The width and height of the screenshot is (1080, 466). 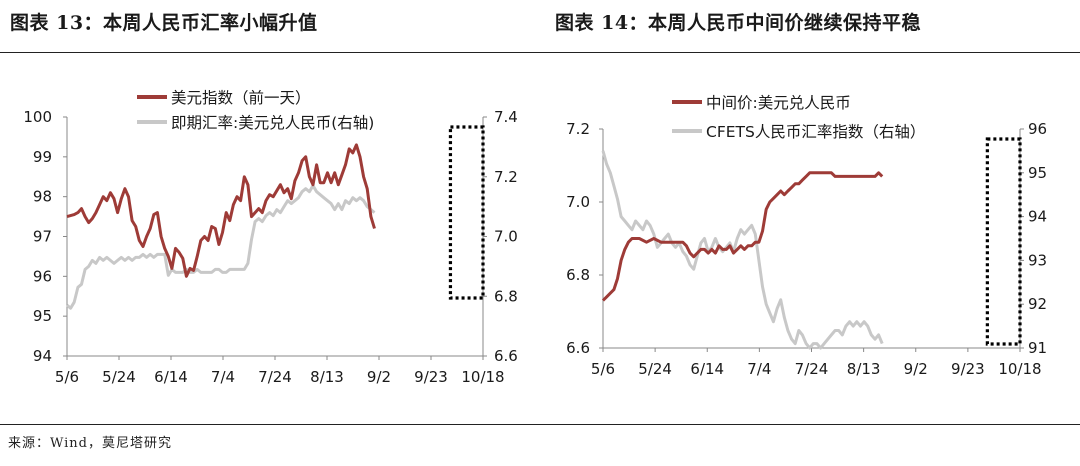 I want to click on y-left-tick-label: 96, so click(x=42, y=276).